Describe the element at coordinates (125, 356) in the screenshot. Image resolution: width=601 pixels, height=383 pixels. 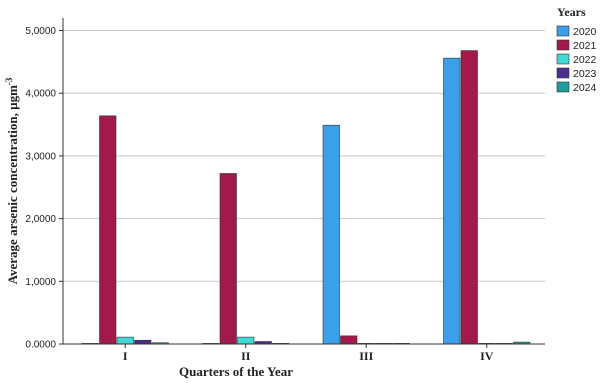
I see `x-tick-label: I` at that location.